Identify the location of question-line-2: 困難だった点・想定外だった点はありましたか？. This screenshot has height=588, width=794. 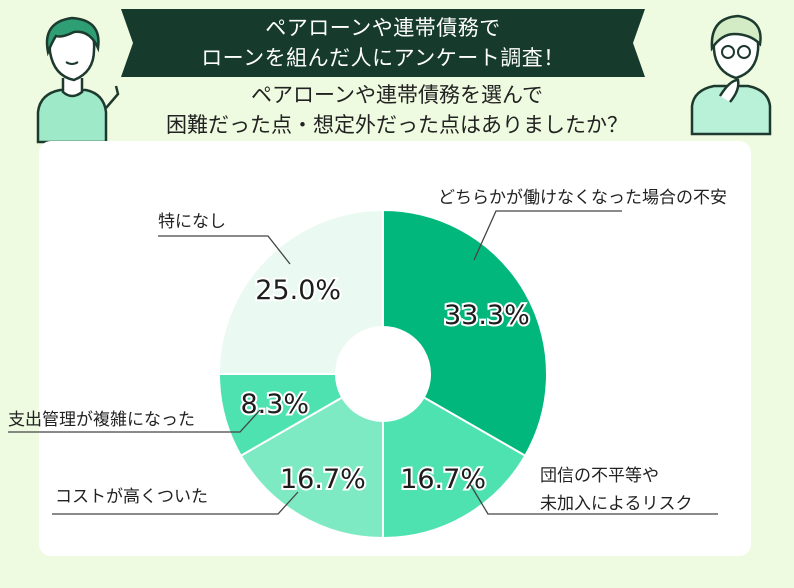
(397, 125).